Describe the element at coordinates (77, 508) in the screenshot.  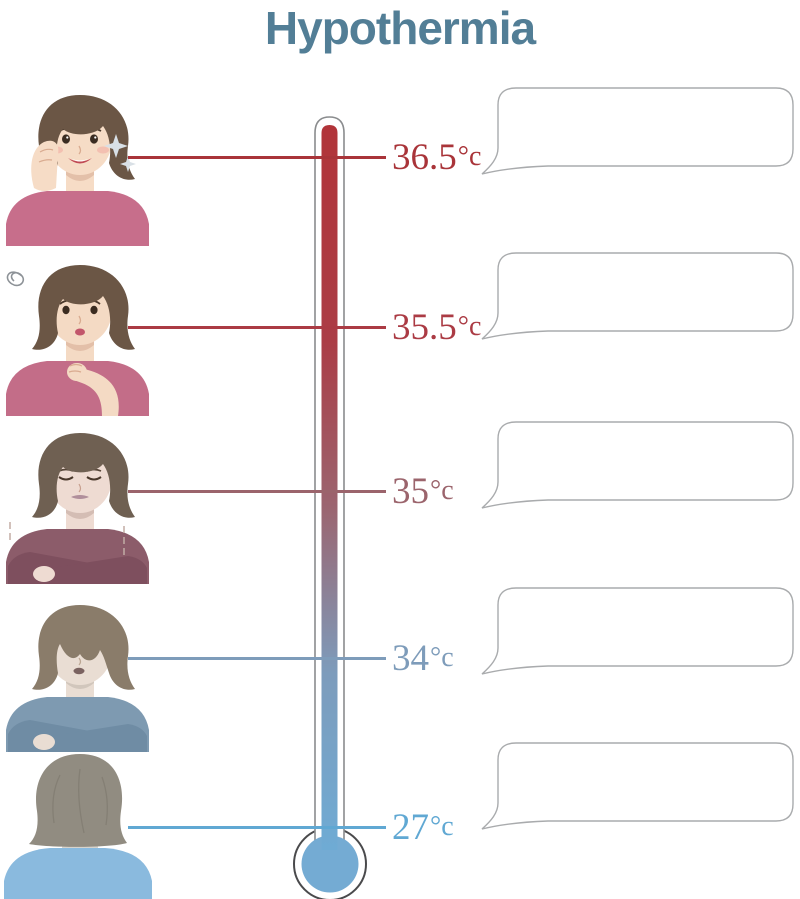
I see `shivering-woman-arms-crossed-illustration` at that location.